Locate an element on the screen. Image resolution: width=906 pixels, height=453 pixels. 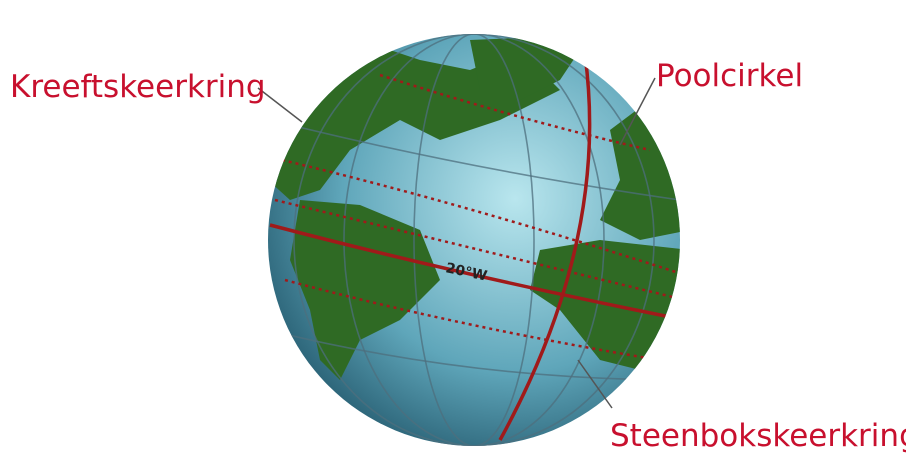
dotted-line is located at coordinates (477, 250).